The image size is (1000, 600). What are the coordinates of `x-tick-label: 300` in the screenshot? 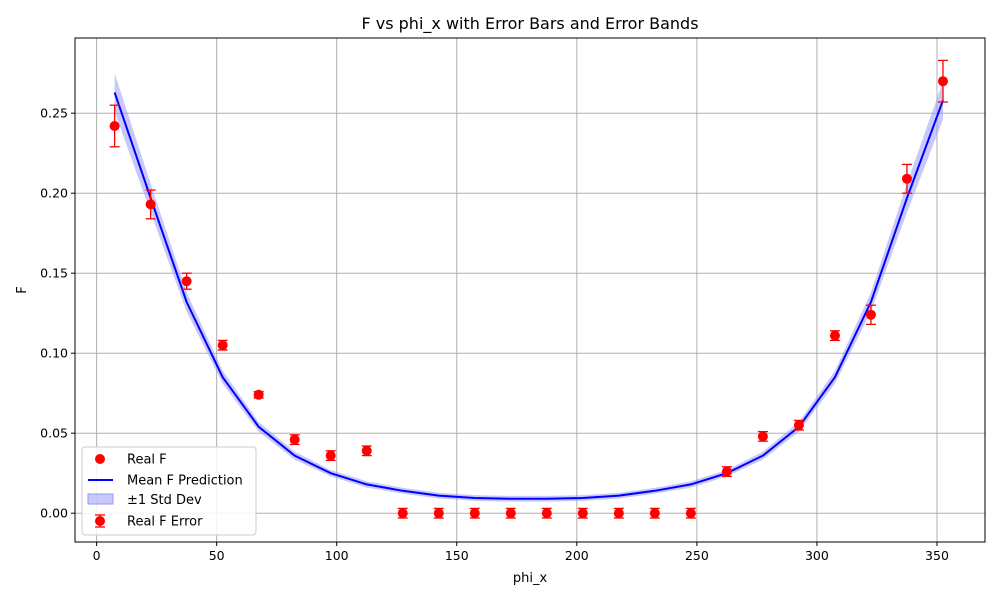 It's located at (817, 555).